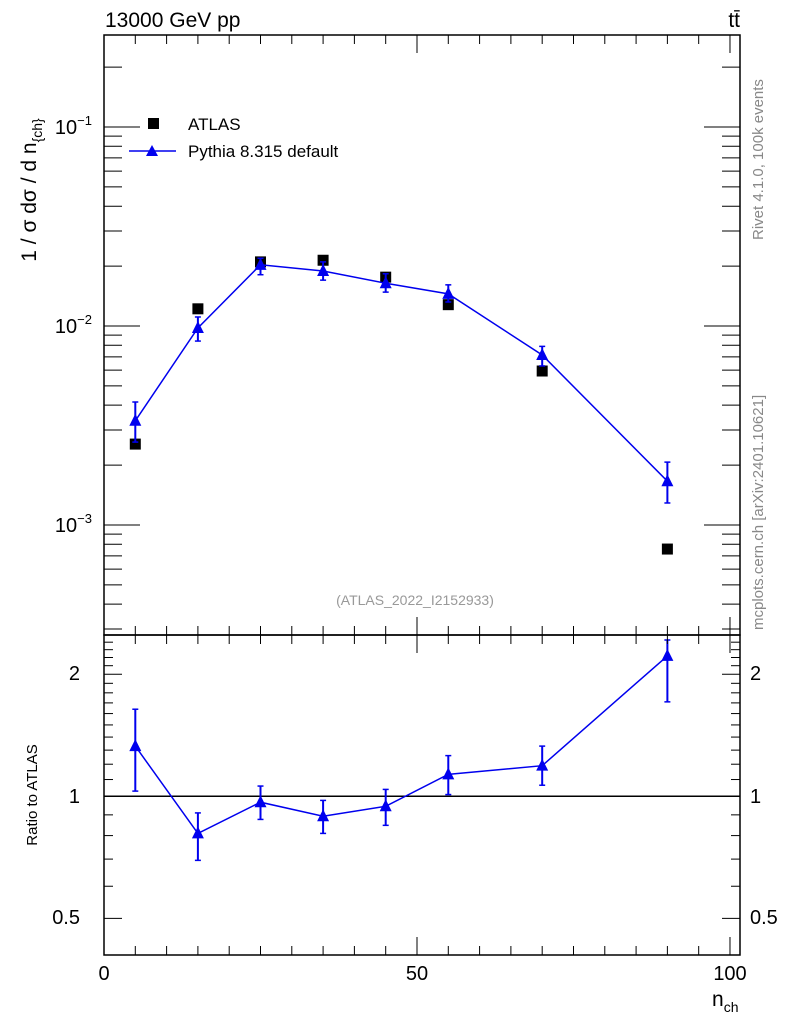  I want to click on y-tick-label: 10⁻¹, so click(73, 126).